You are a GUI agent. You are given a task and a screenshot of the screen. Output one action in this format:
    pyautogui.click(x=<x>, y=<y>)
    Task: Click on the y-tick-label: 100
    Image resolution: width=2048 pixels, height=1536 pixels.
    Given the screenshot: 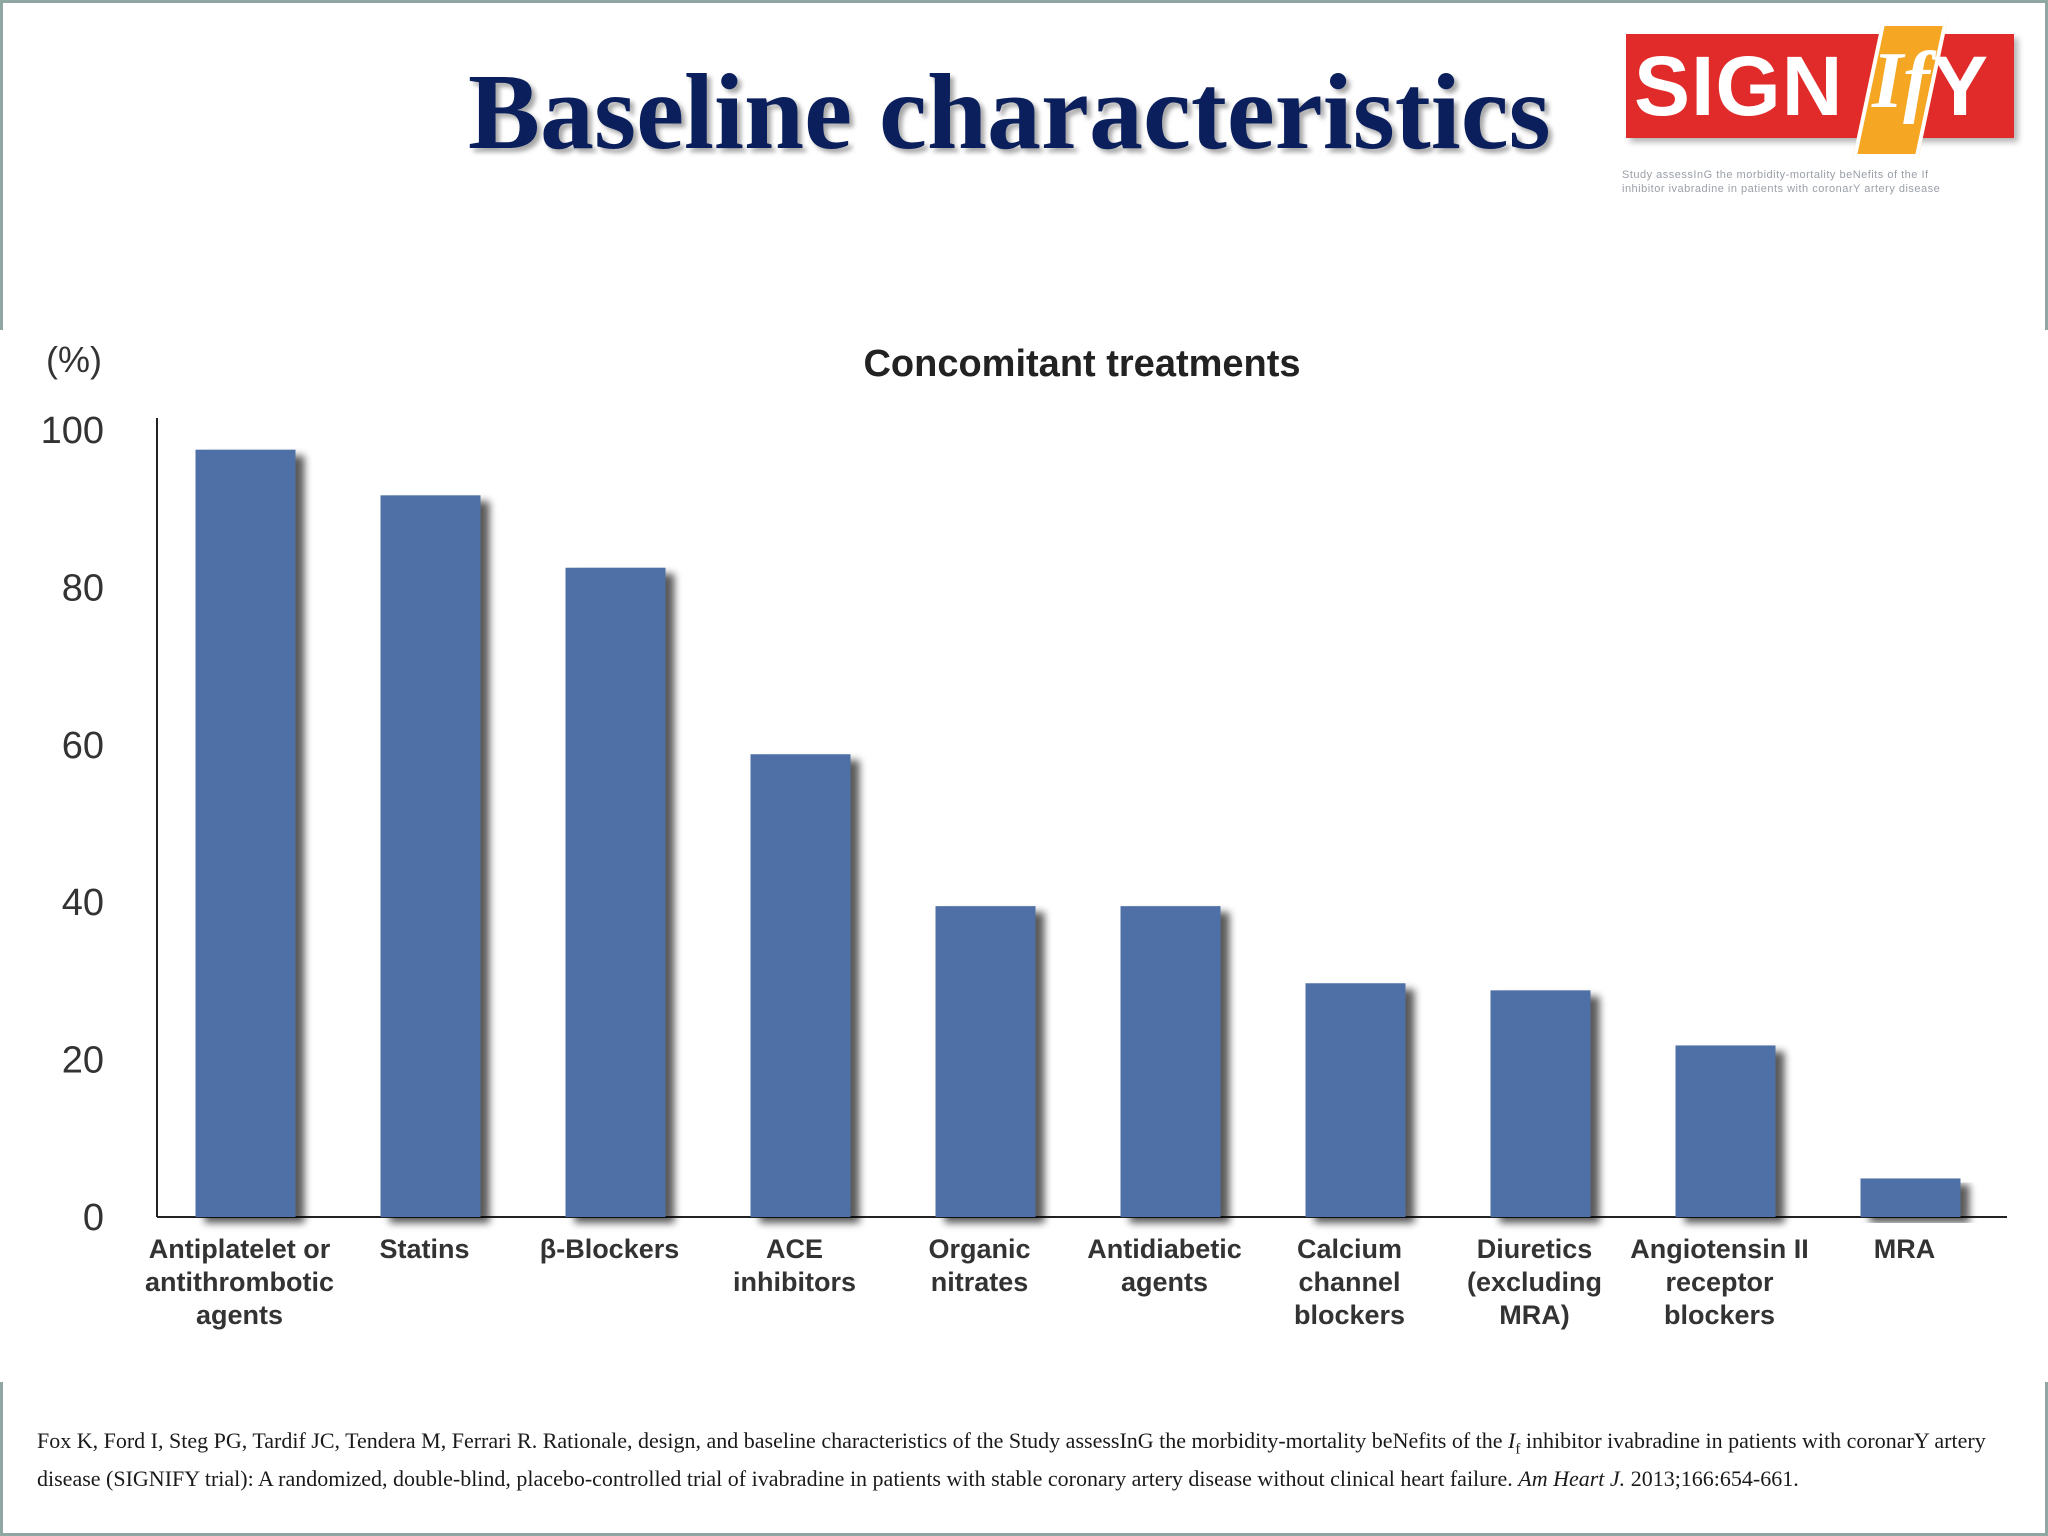 What is the action you would take?
    pyautogui.click(x=72, y=431)
    